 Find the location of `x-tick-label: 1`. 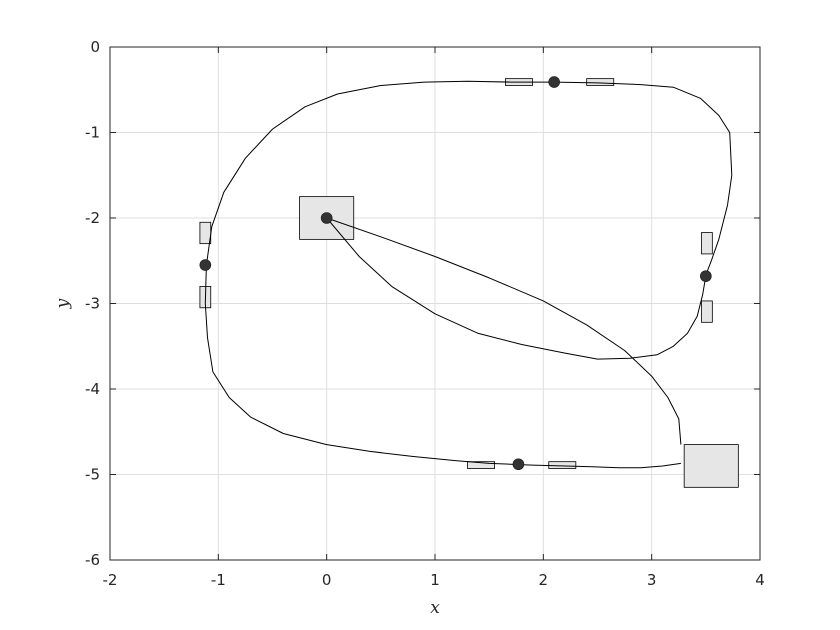

x-tick-label: 1 is located at coordinates (435, 580).